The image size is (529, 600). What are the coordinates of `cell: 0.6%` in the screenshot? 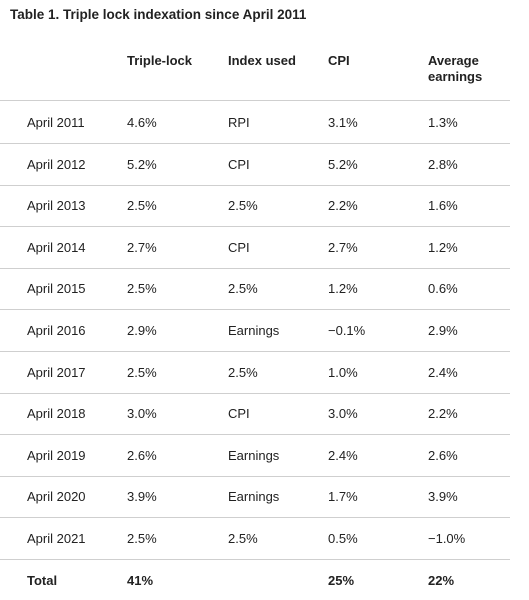 It's located at (443, 289).